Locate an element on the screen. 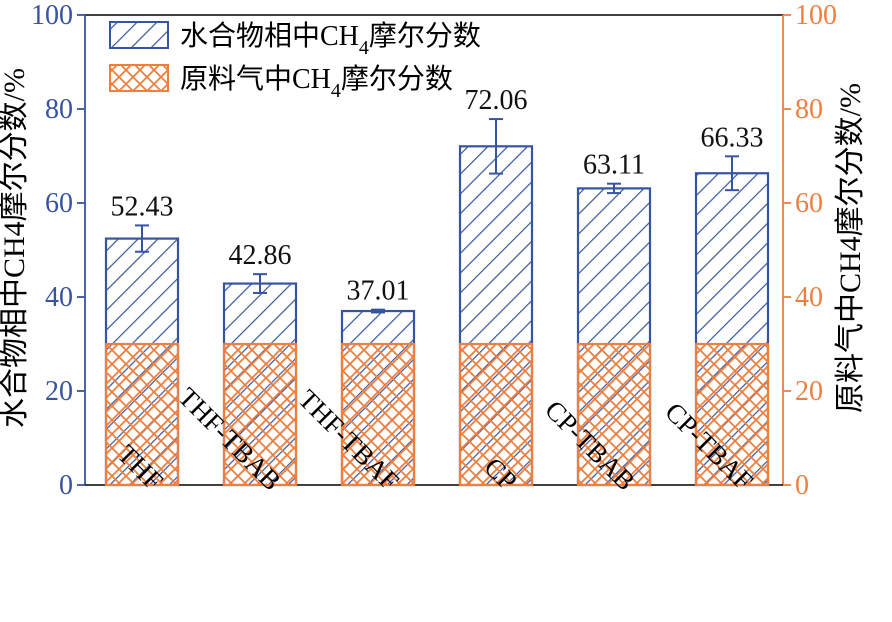 The width and height of the screenshot is (892, 622). value-label-2: 37.01 is located at coordinates (378, 291).